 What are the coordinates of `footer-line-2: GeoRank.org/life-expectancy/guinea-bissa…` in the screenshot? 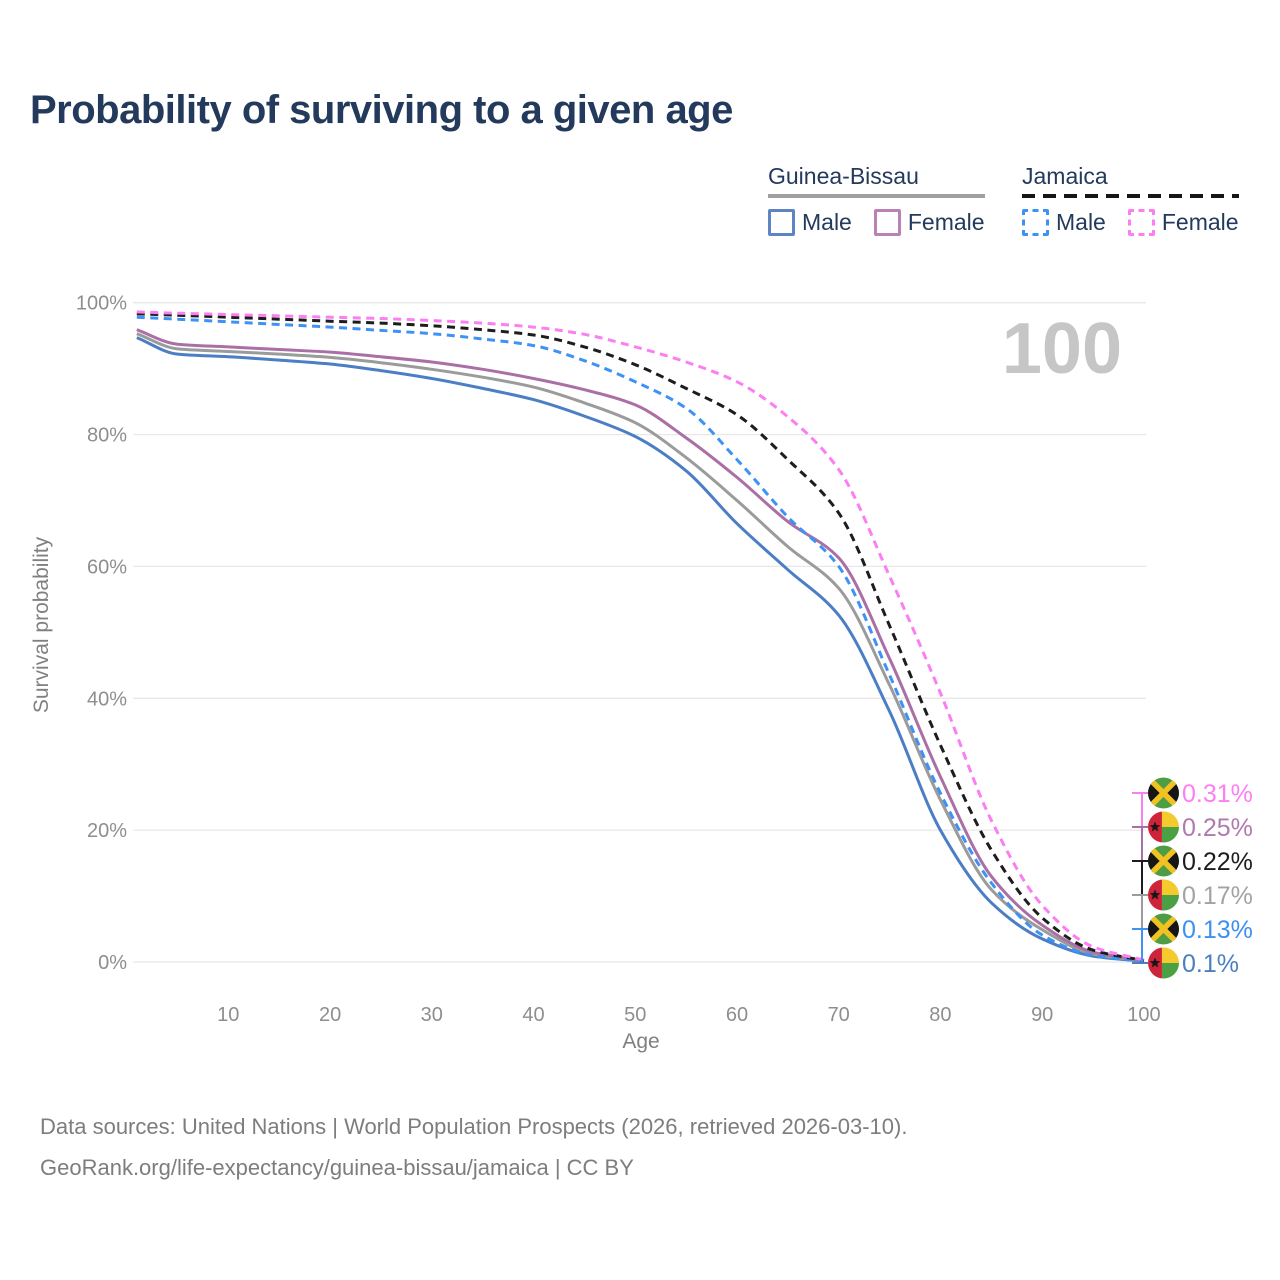 It's located at (337, 1167).